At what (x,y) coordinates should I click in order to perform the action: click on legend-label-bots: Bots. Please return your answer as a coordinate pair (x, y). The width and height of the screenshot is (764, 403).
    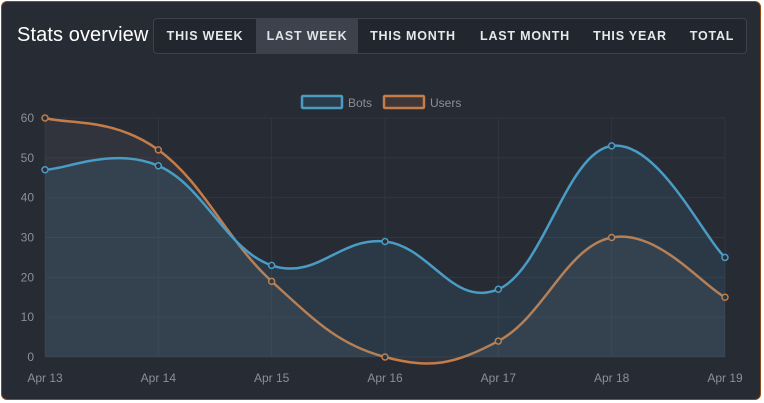
    Looking at the image, I should click on (360, 103).